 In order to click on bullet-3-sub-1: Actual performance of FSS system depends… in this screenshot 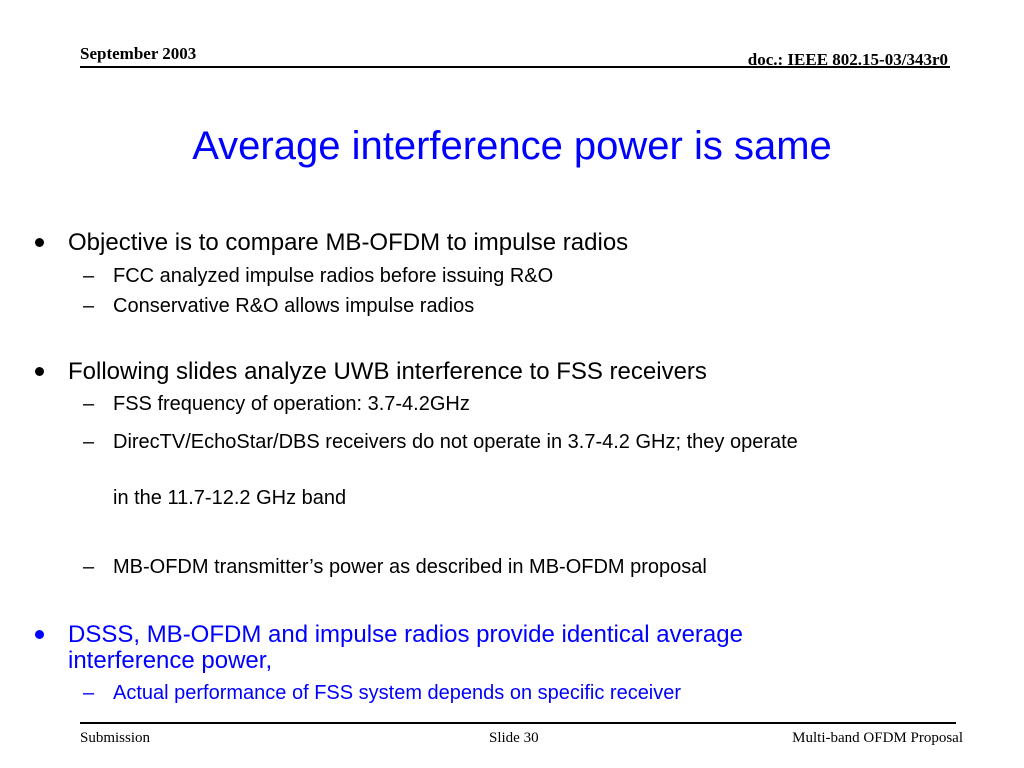, I will do `click(397, 693)`.